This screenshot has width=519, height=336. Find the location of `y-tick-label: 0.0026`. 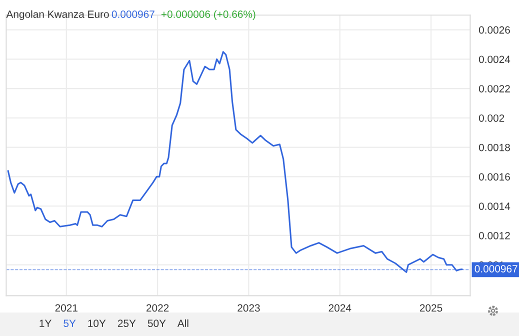

y-tick-label: 0.0026 is located at coordinates (494, 30).